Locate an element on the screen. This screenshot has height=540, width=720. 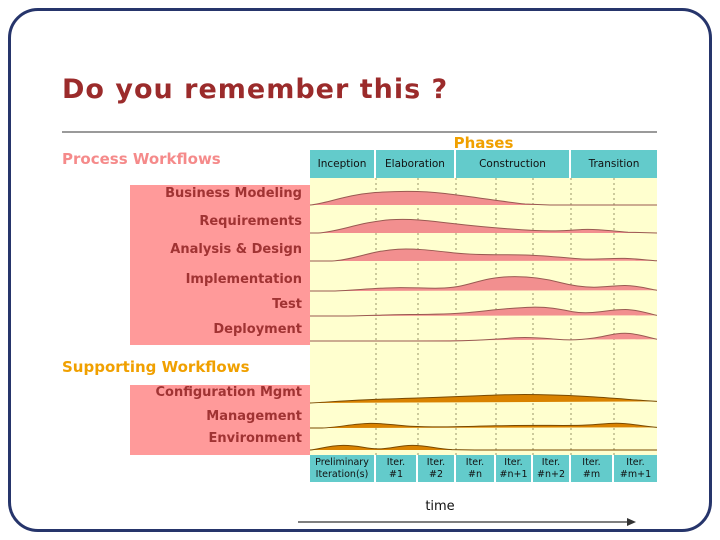
time-axis-label: time is located at coordinates (440, 506).